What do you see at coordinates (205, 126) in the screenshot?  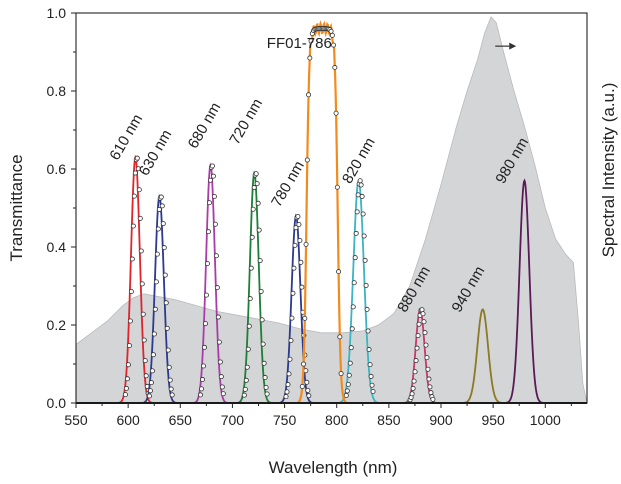 I see `series-label: 680 nm` at bounding box center [205, 126].